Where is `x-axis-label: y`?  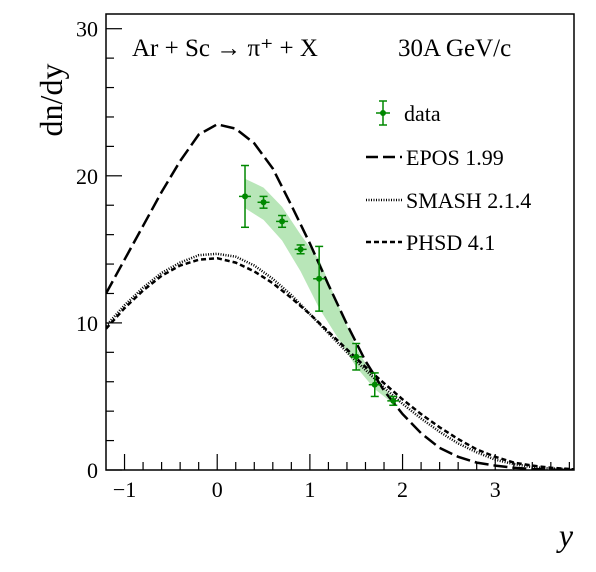 x-axis-label: y is located at coordinates (565, 535).